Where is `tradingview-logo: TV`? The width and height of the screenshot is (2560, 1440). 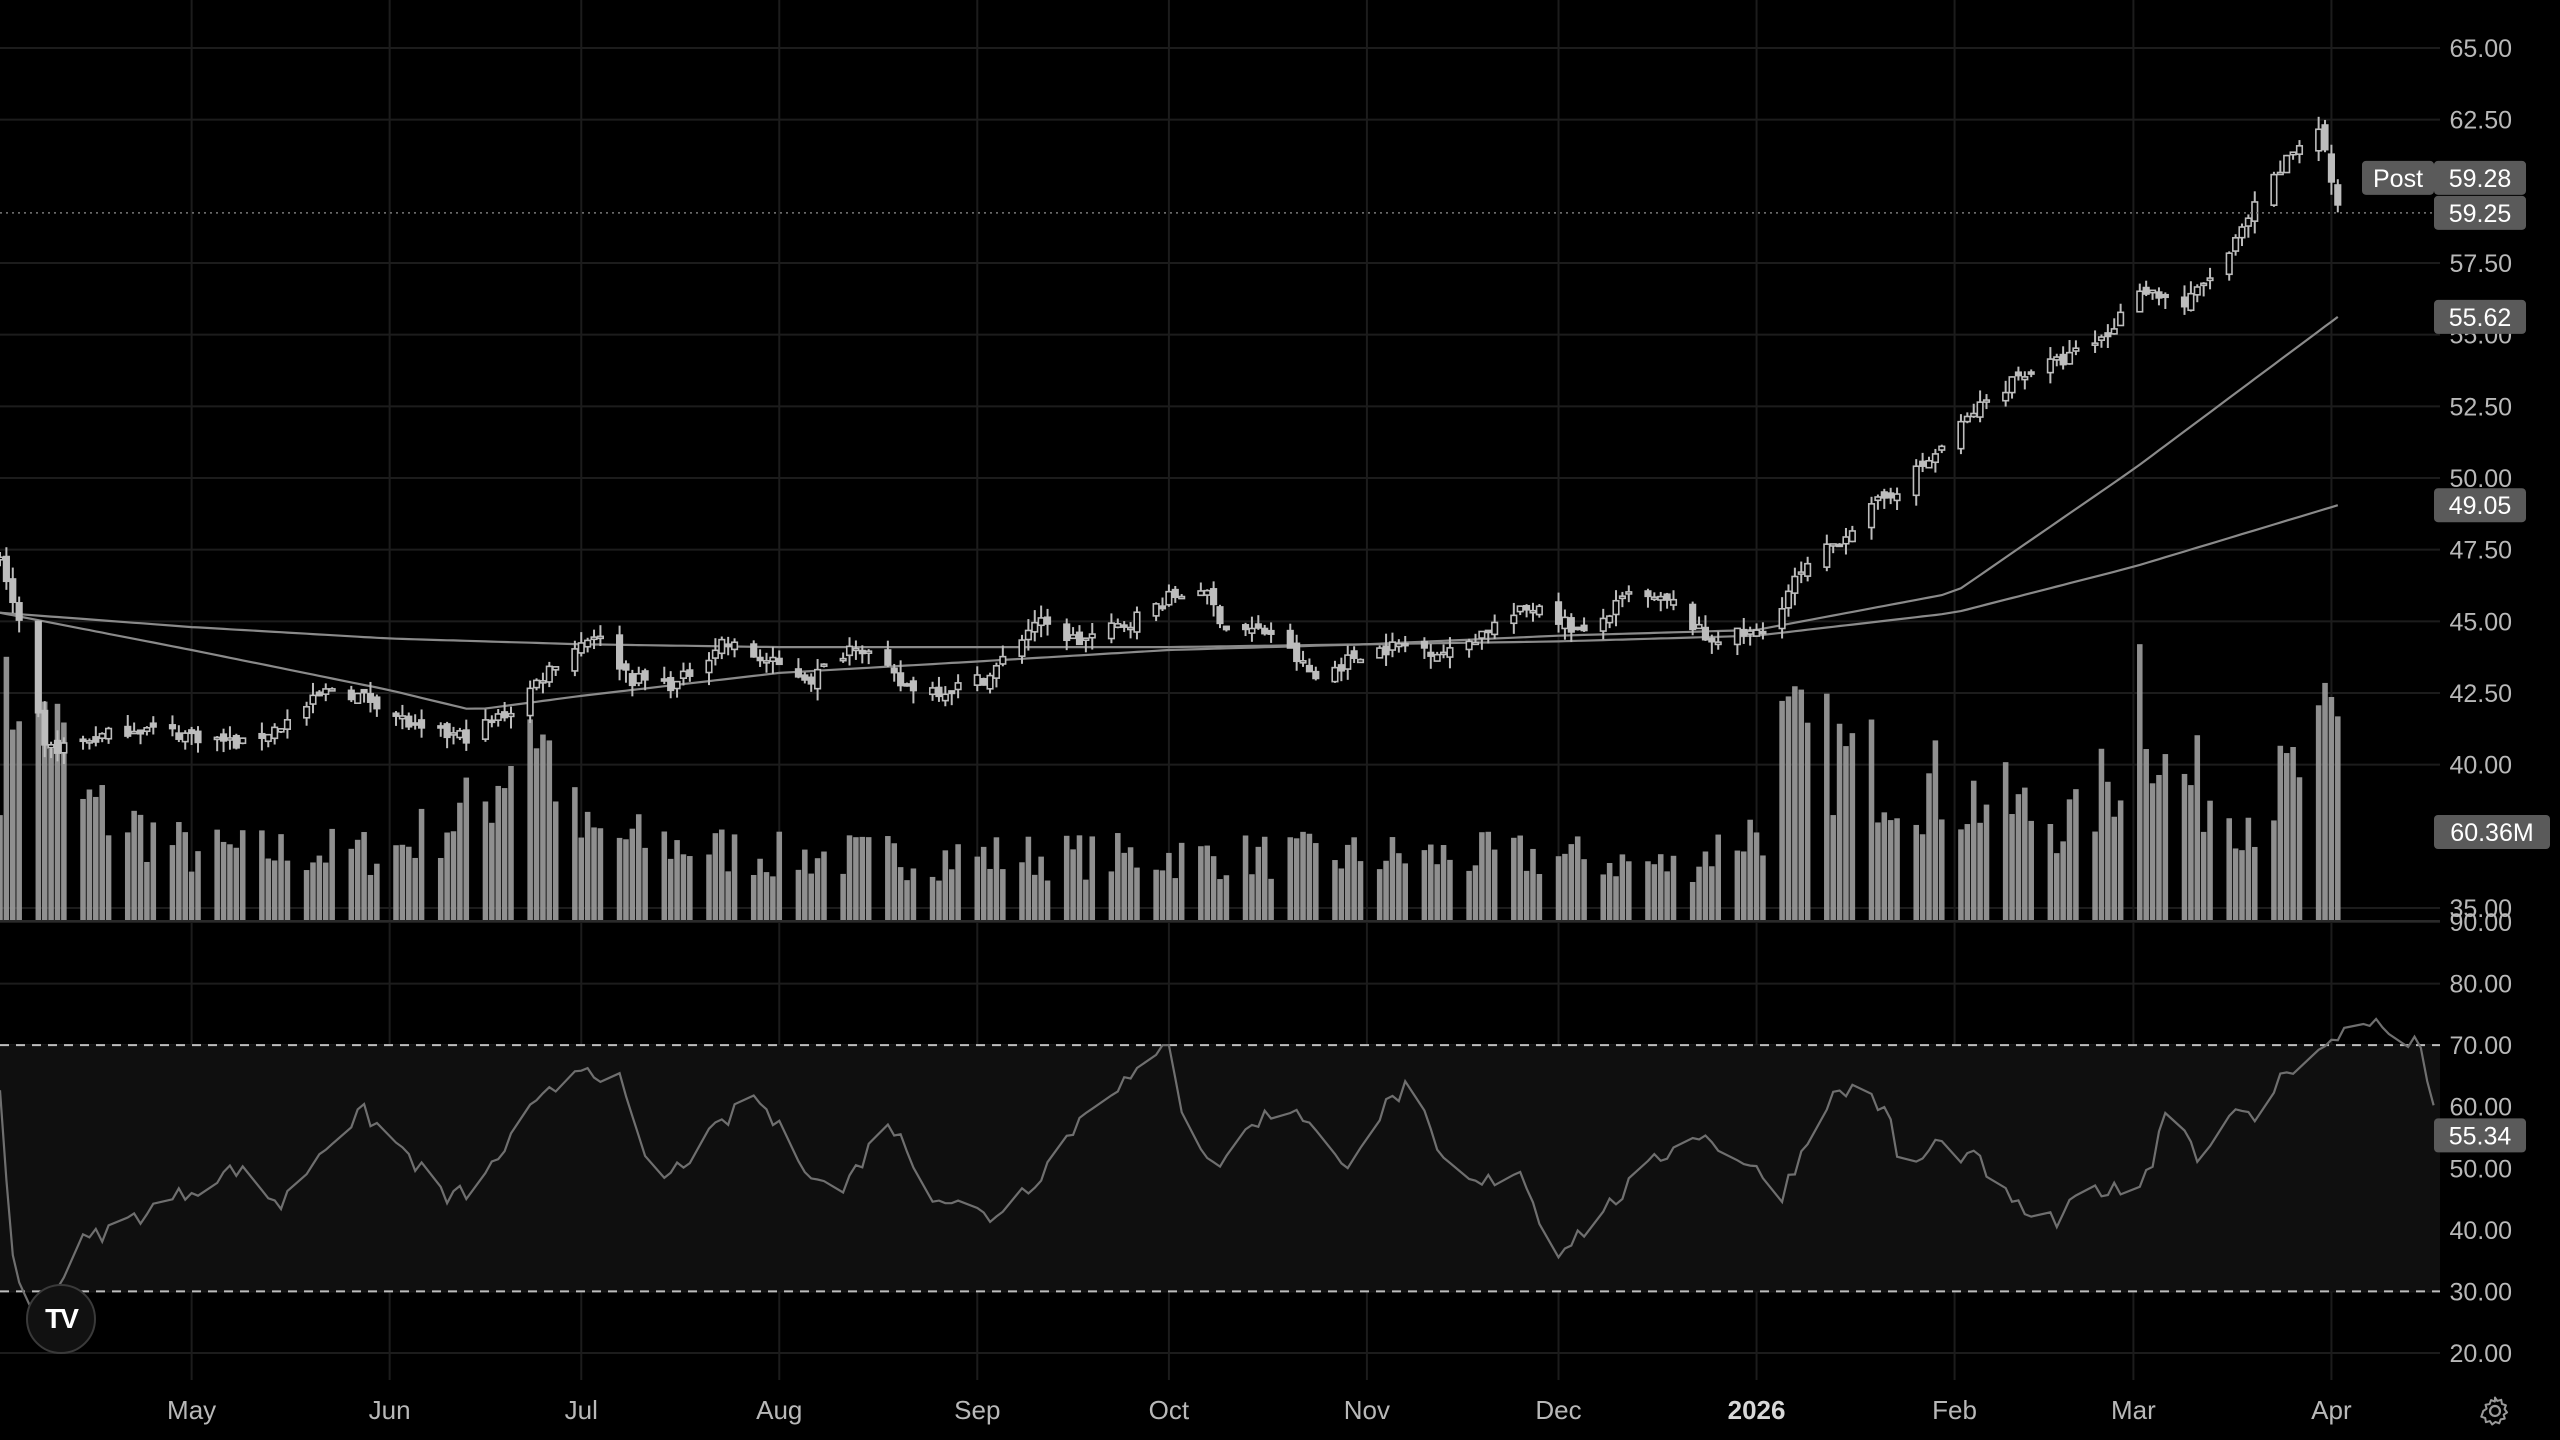 tradingview-logo: TV is located at coordinates (61, 1319).